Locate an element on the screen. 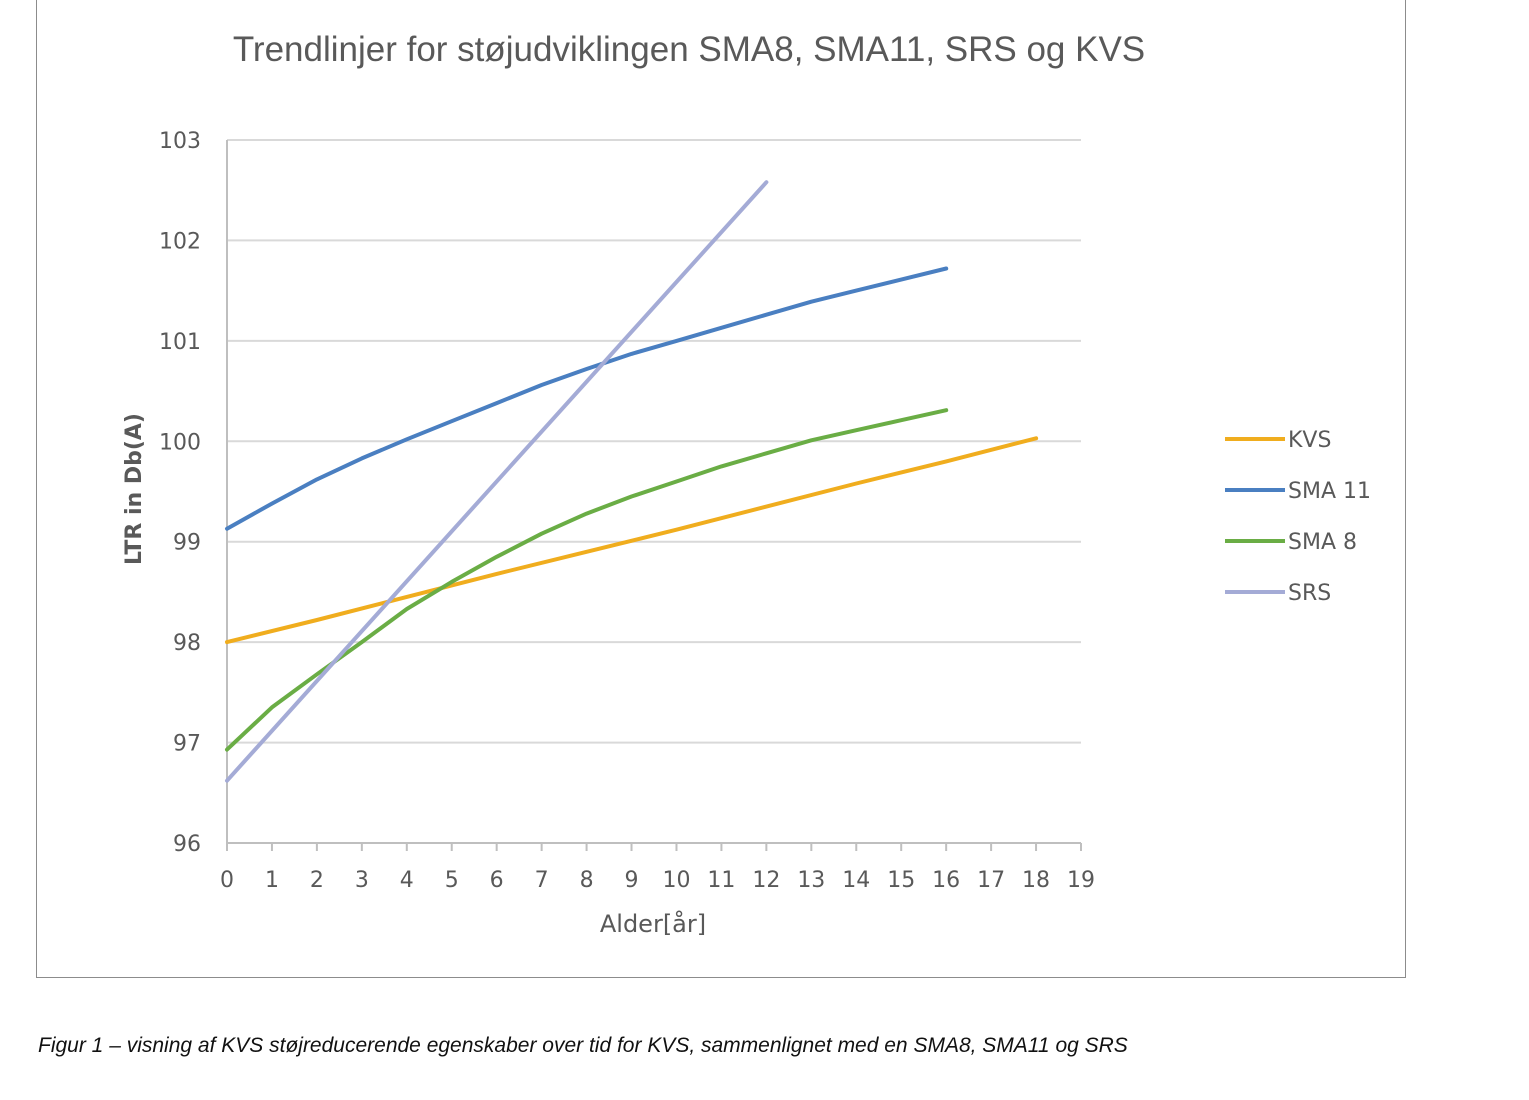 The width and height of the screenshot is (1529, 1100). x-tick-label: 2 is located at coordinates (317, 880).